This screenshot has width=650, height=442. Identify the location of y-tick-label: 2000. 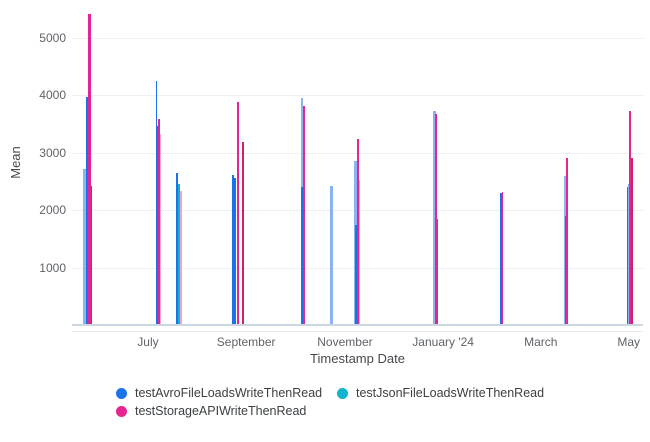
(52, 210).